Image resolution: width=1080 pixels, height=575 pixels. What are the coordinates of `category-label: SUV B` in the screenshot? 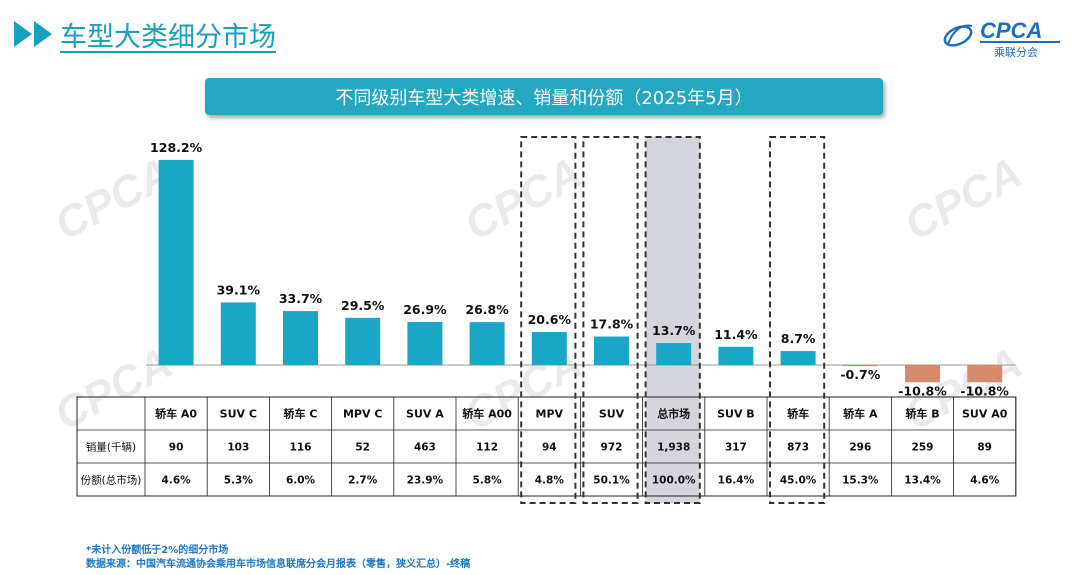 It's located at (736, 414).